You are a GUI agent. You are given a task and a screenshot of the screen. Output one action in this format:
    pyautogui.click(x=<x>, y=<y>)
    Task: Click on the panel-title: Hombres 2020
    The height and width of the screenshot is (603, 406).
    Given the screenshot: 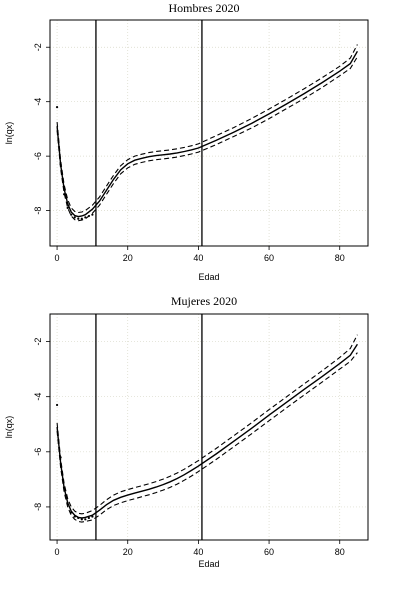 What is the action you would take?
    pyautogui.click(x=204, y=8)
    